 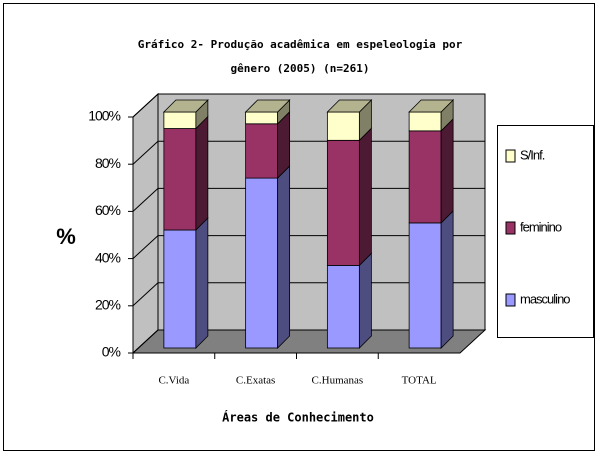 What do you see at coordinates (66, 236) in the screenshot?
I see `y-axis-label: %` at bounding box center [66, 236].